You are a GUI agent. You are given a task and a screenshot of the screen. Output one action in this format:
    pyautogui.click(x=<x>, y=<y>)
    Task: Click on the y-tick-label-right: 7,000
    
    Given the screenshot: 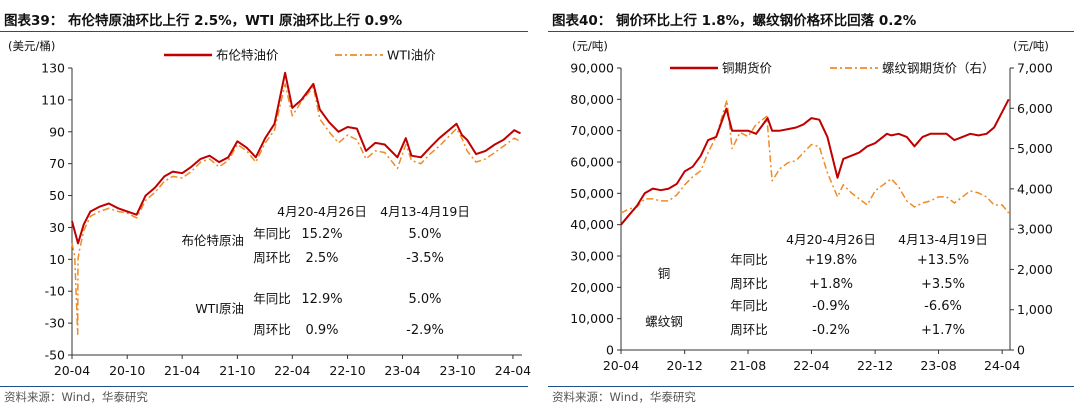 What is the action you would take?
    pyautogui.click(x=1035, y=68)
    